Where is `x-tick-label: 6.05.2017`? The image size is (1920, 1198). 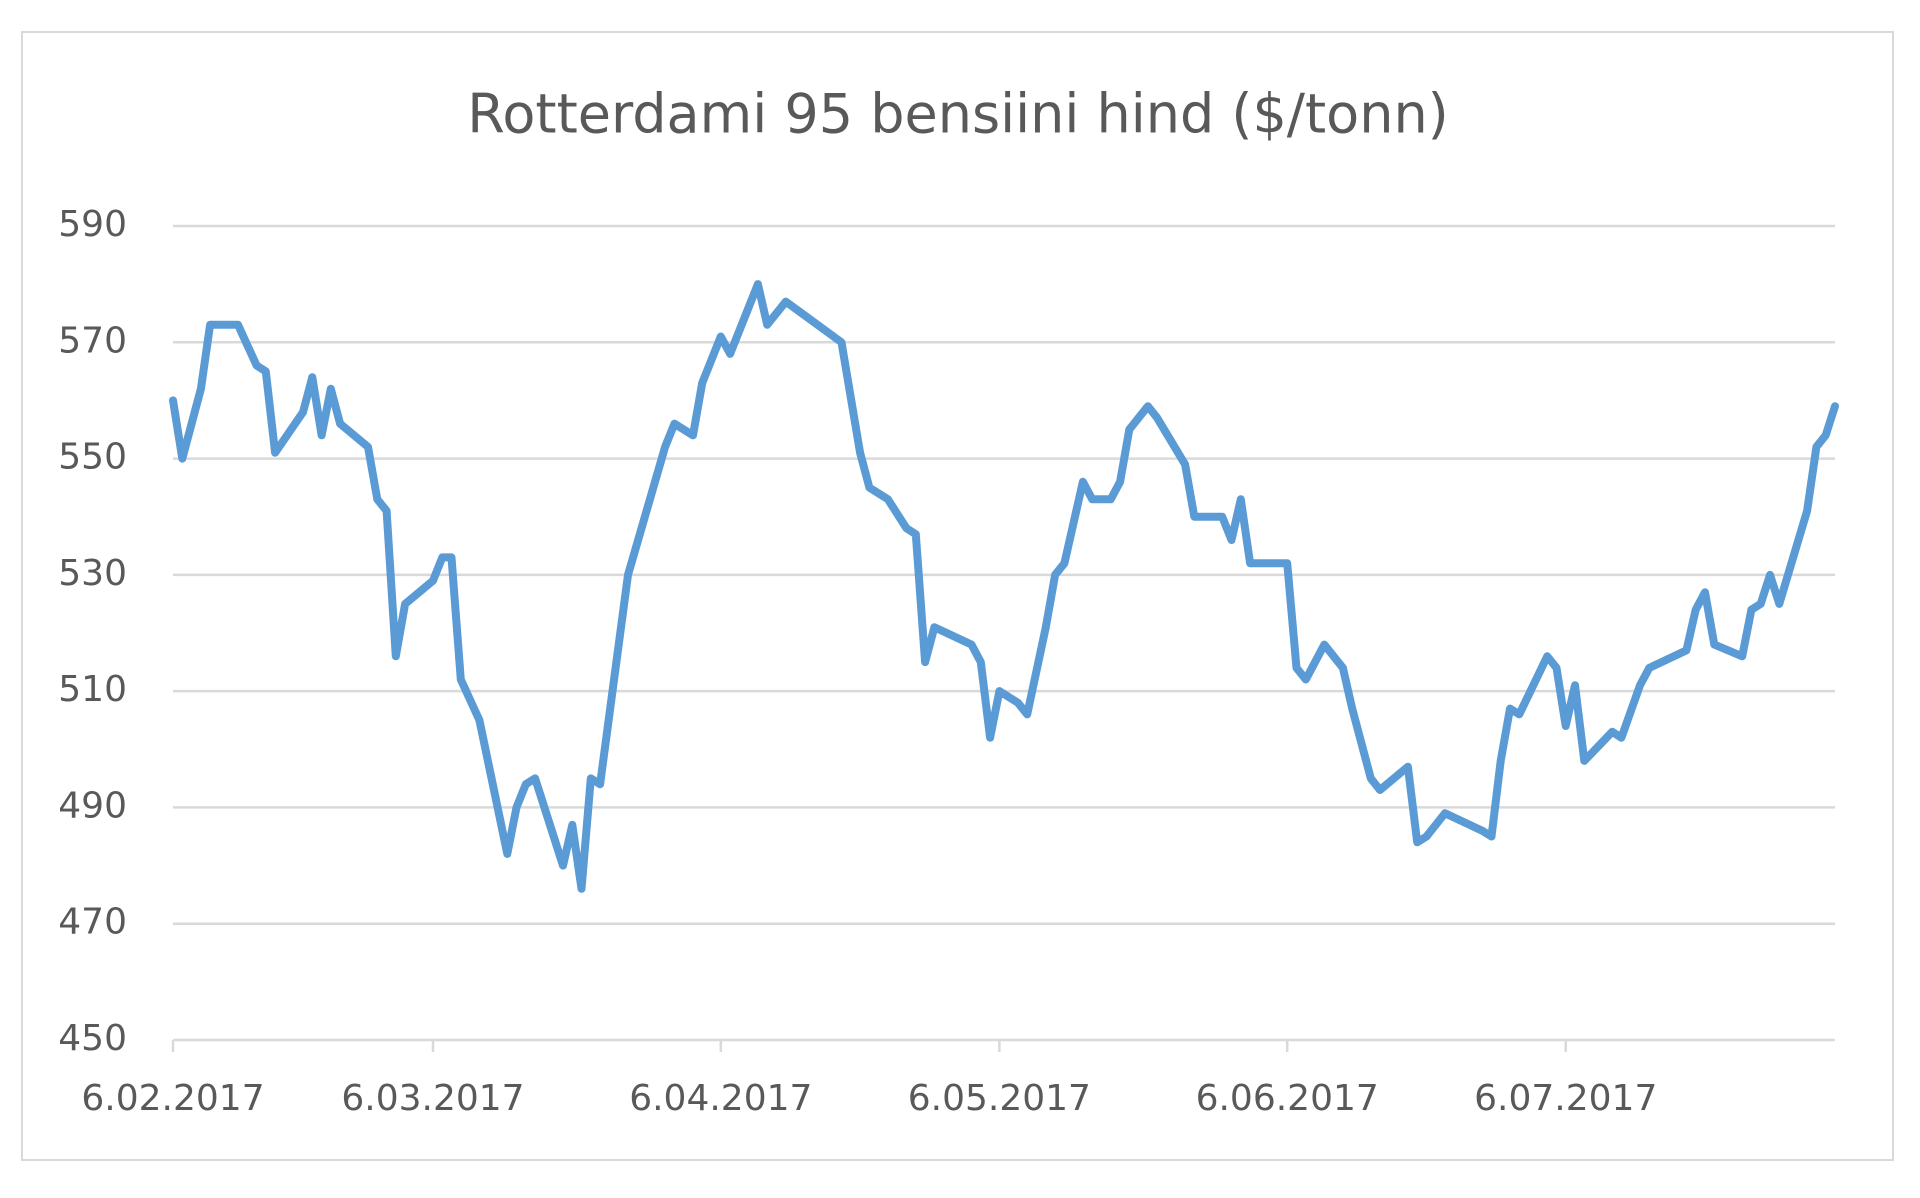 x-tick-label: 6.05.2017 is located at coordinates (999, 1098).